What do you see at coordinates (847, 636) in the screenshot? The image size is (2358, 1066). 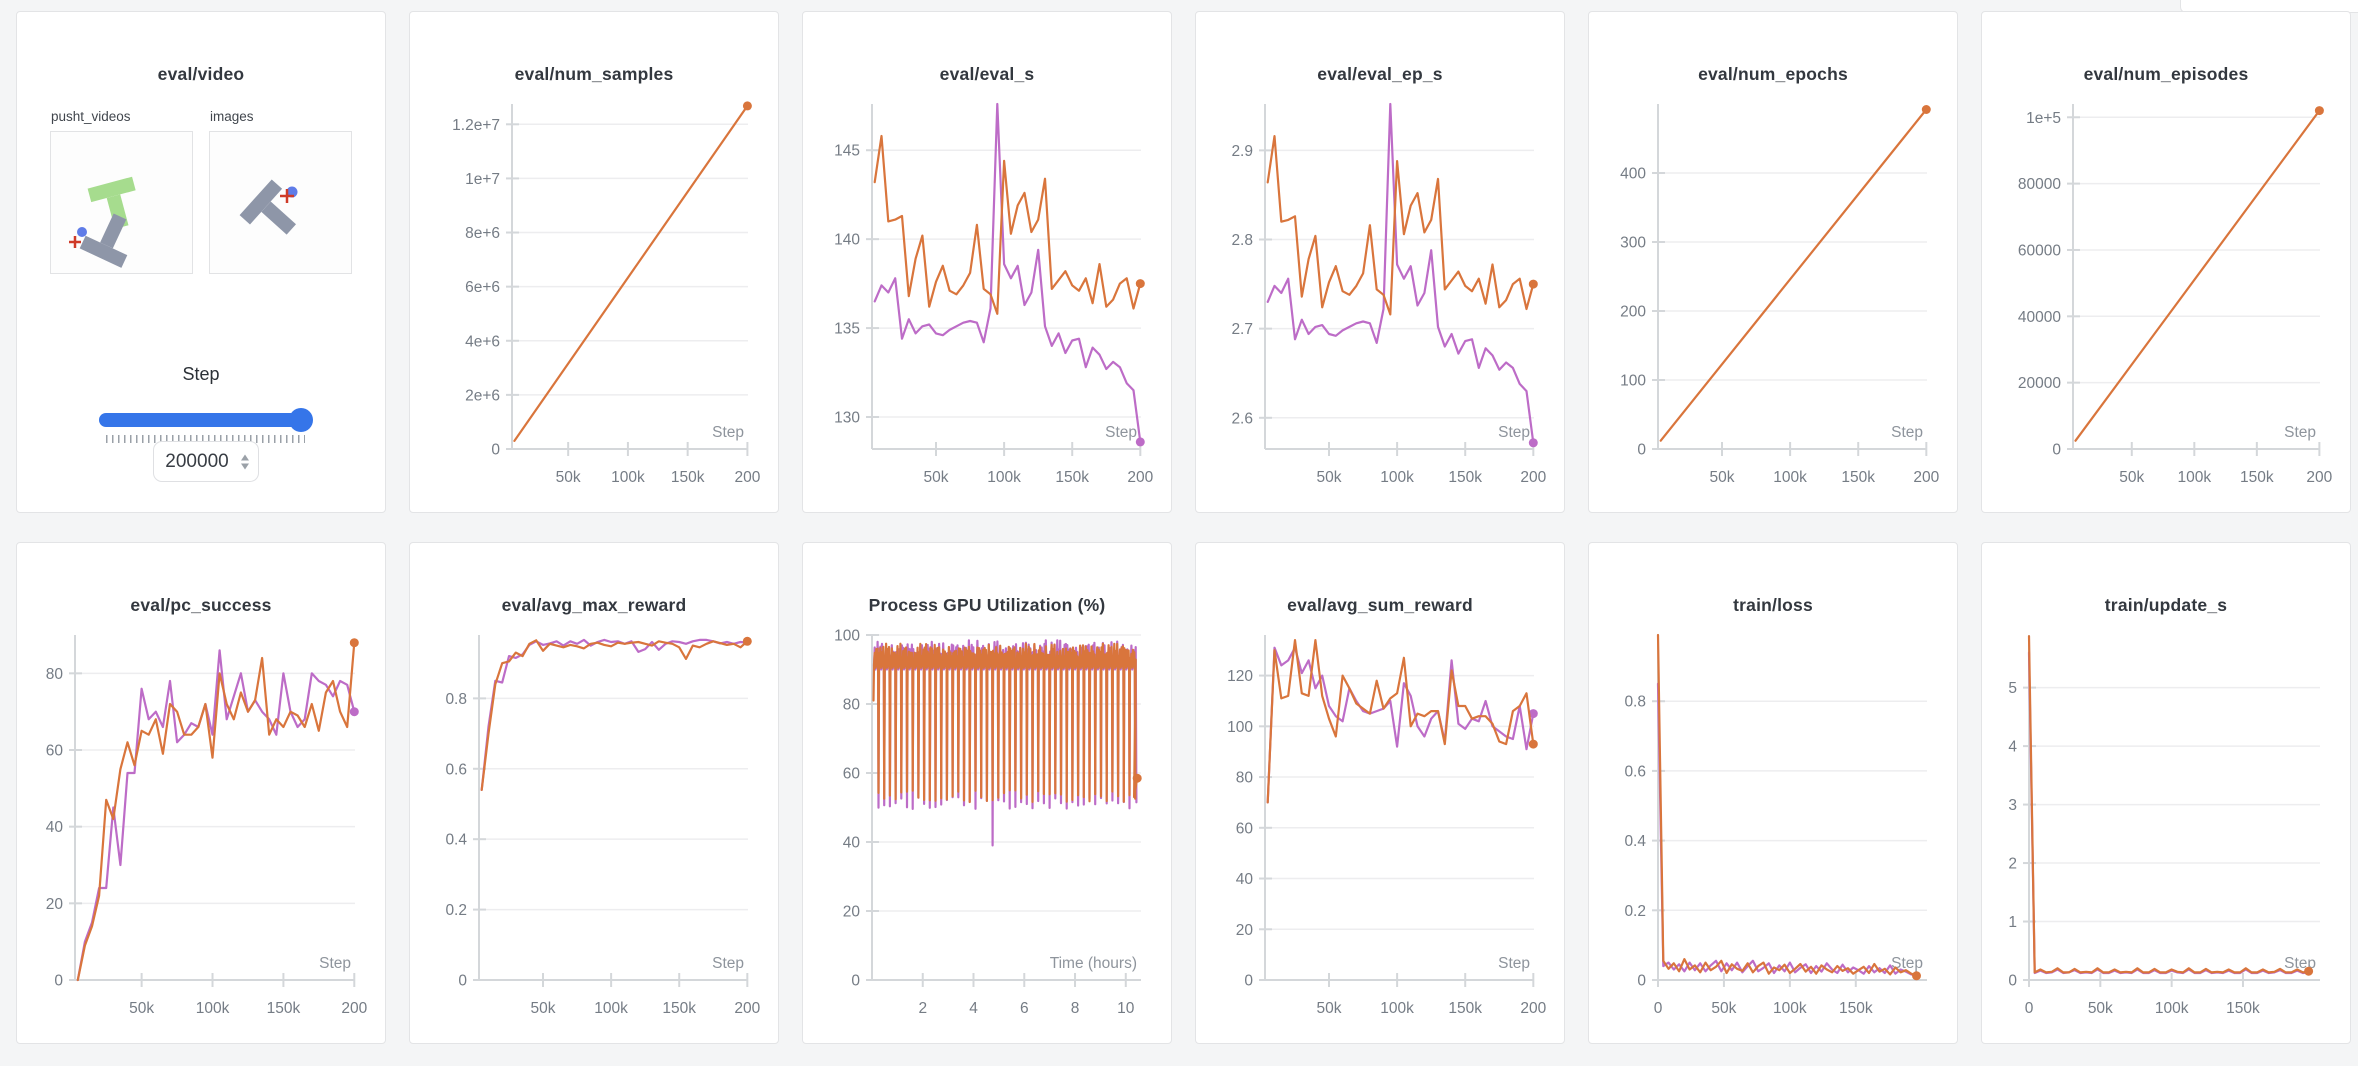 I see `svg-text: 100` at bounding box center [847, 636].